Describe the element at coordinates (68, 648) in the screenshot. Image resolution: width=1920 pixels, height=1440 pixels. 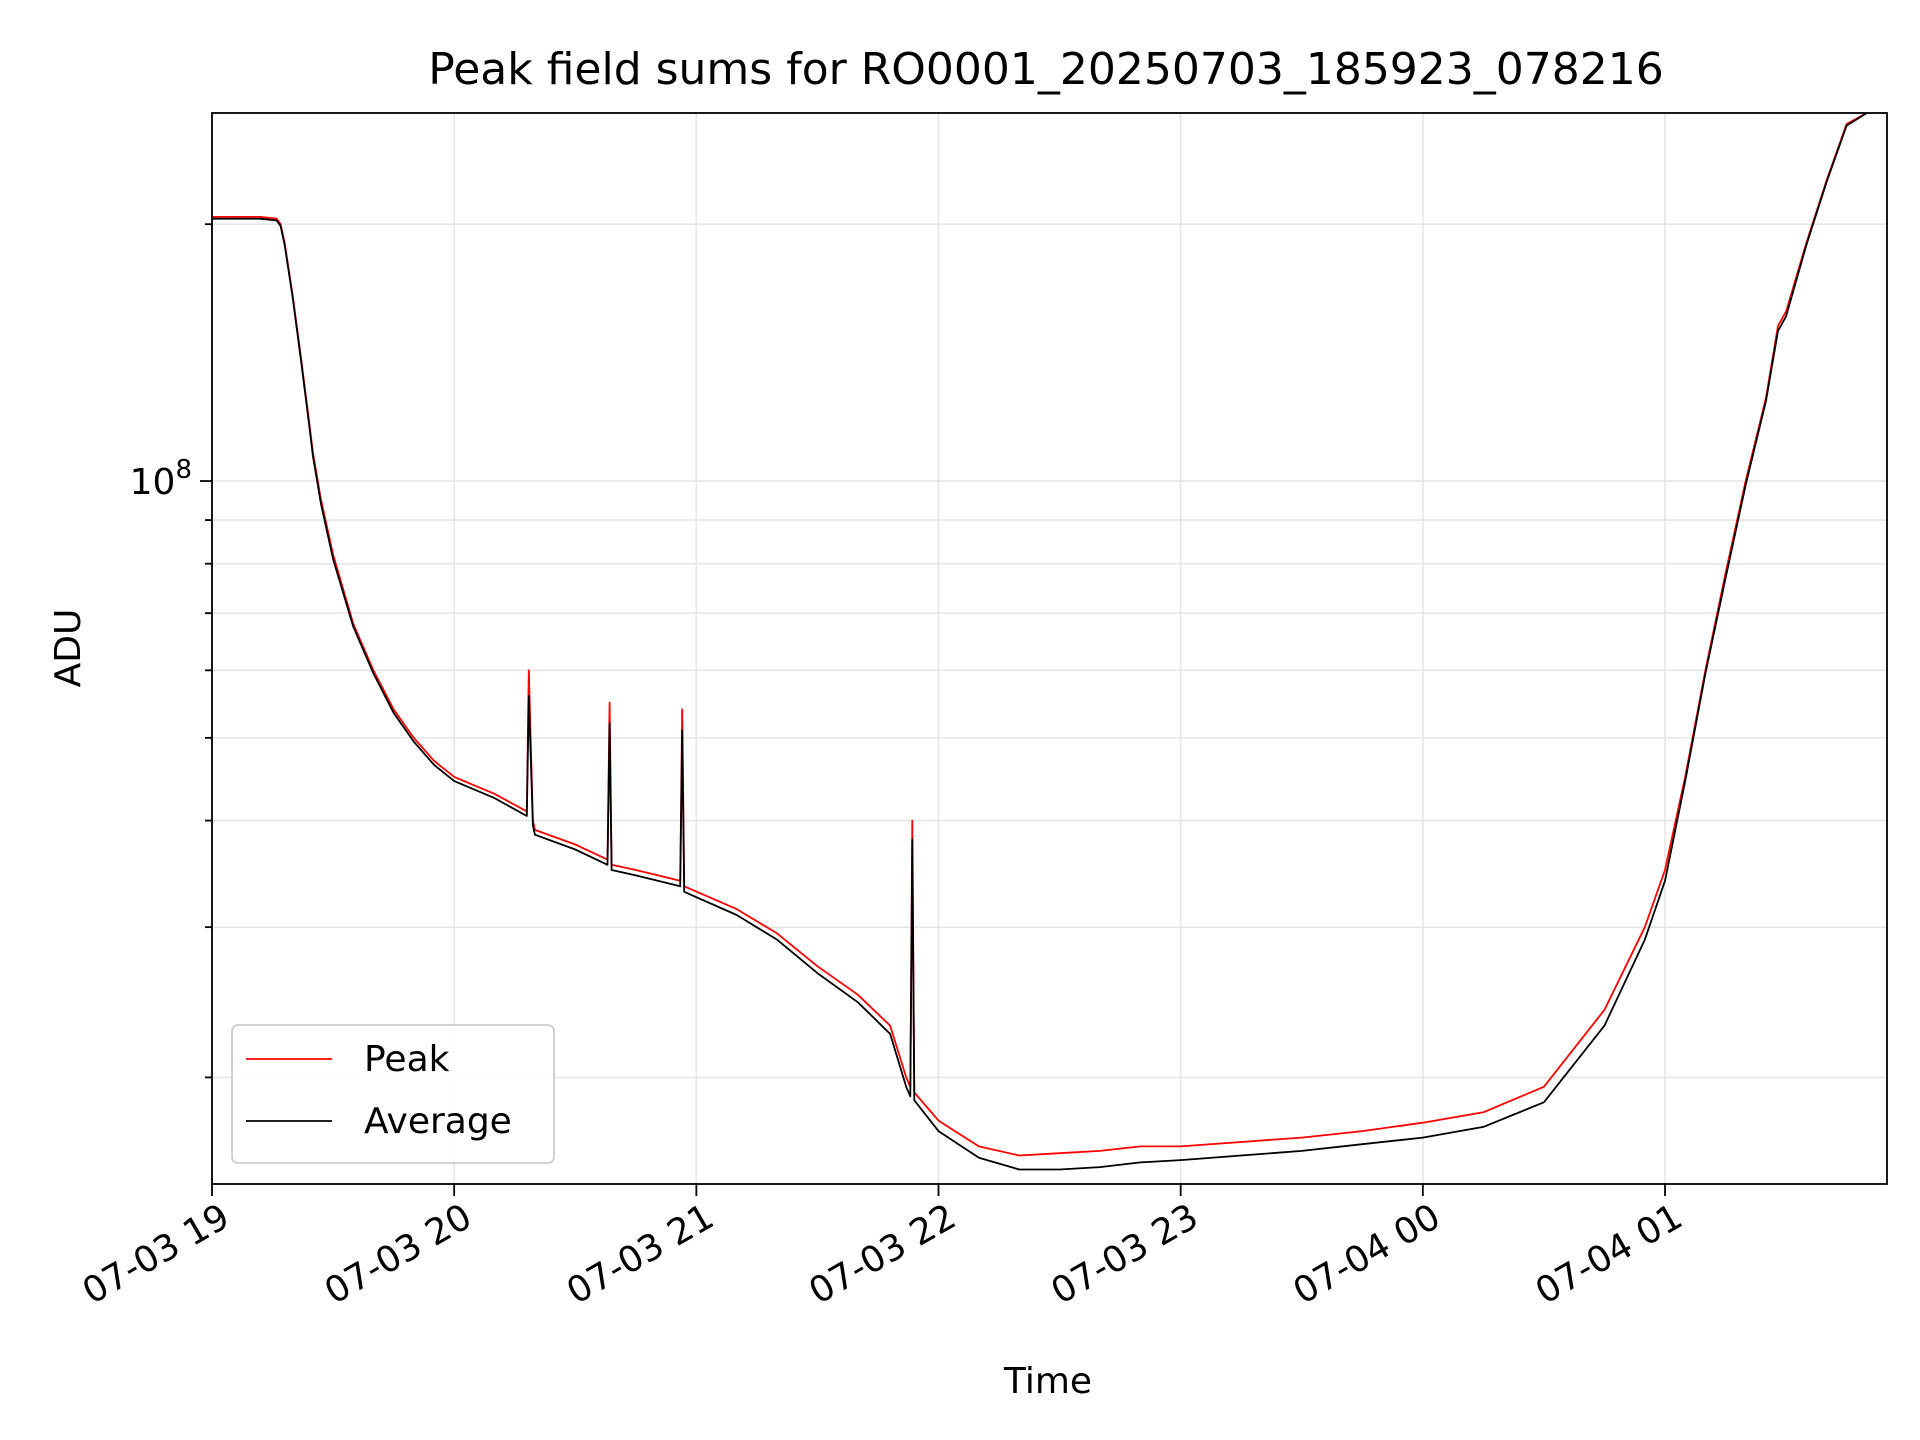
I see `y-axis-label: ADU` at that location.